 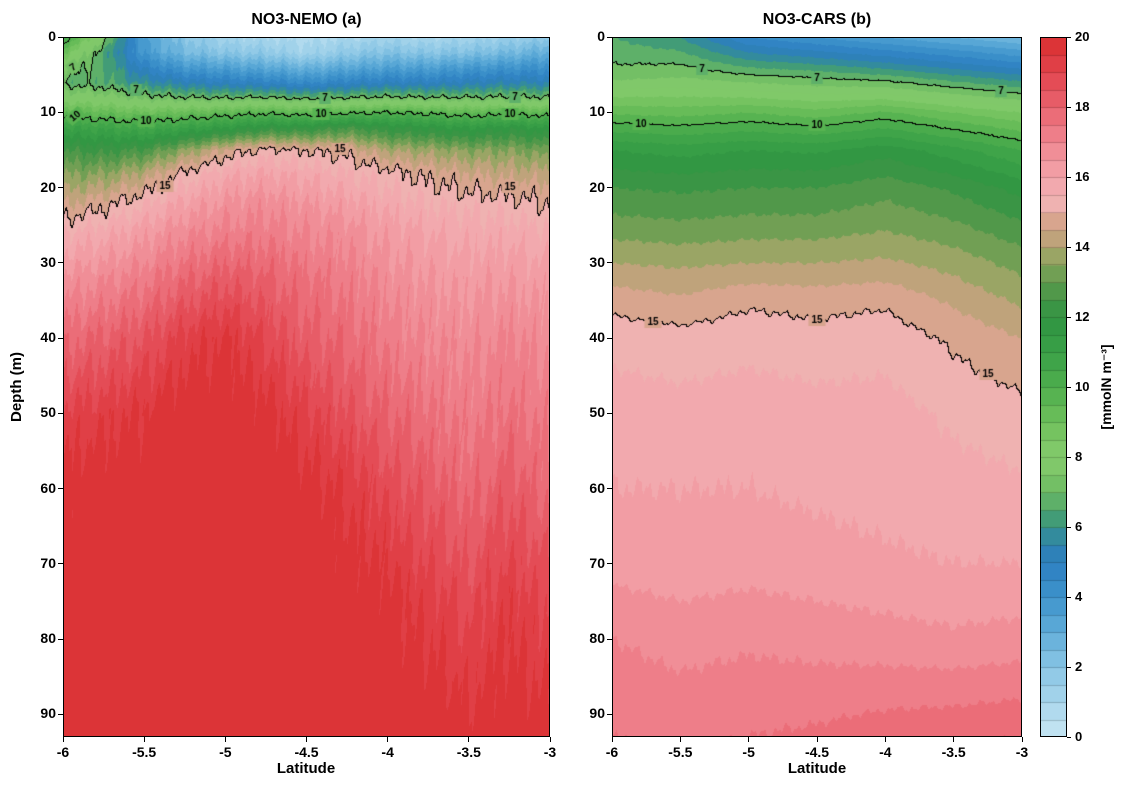 What do you see at coordinates (1079, 456) in the screenshot?
I see `colorbar-tick-label: 8` at bounding box center [1079, 456].